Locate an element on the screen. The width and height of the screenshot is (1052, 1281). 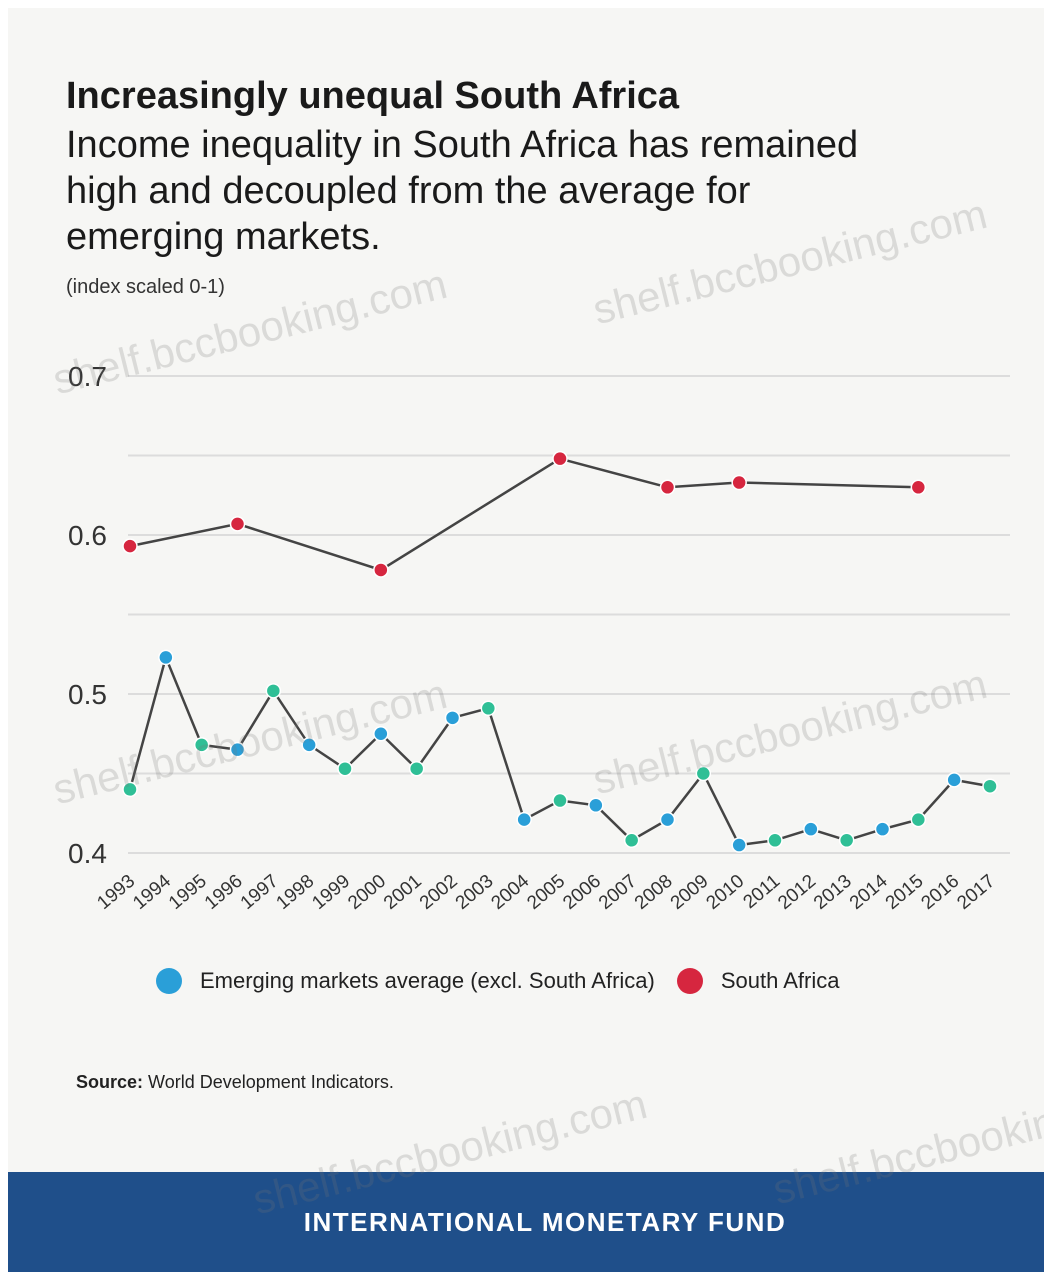
source-note: Source: World Development Indicators. is located at coordinates (235, 1082).